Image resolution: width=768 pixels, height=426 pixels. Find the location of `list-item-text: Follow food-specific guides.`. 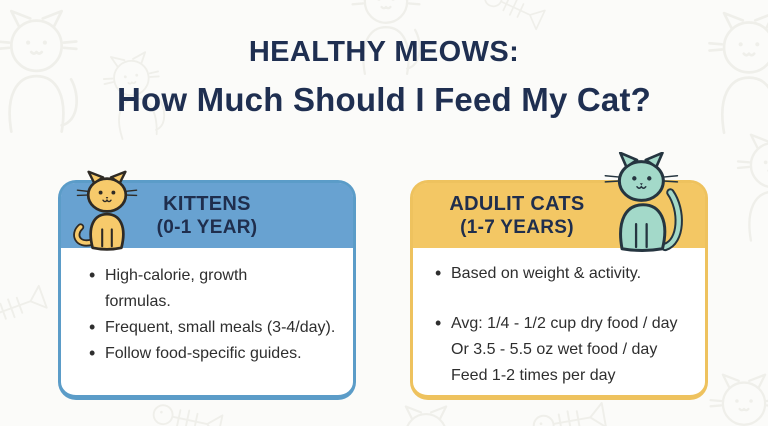

list-item-text: Follow food-specific guides. is located at coordinates (203, 353).